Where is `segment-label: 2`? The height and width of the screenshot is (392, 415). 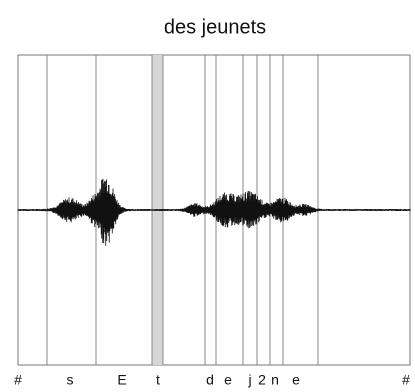
segment-label: 2 is located at coordinates (262, 380).